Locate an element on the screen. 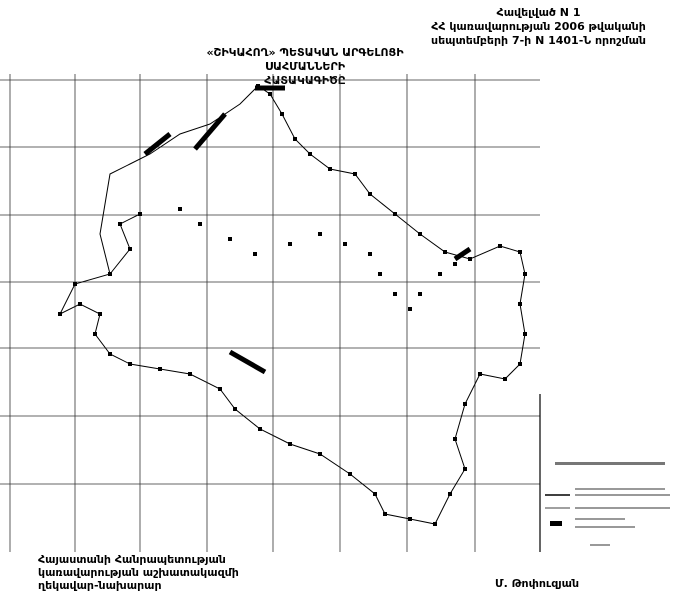 The image size is (678, 592). annex-decree-line: ՀՀ կառավարության 2006 թվականի is located at coordinates (538, 26).